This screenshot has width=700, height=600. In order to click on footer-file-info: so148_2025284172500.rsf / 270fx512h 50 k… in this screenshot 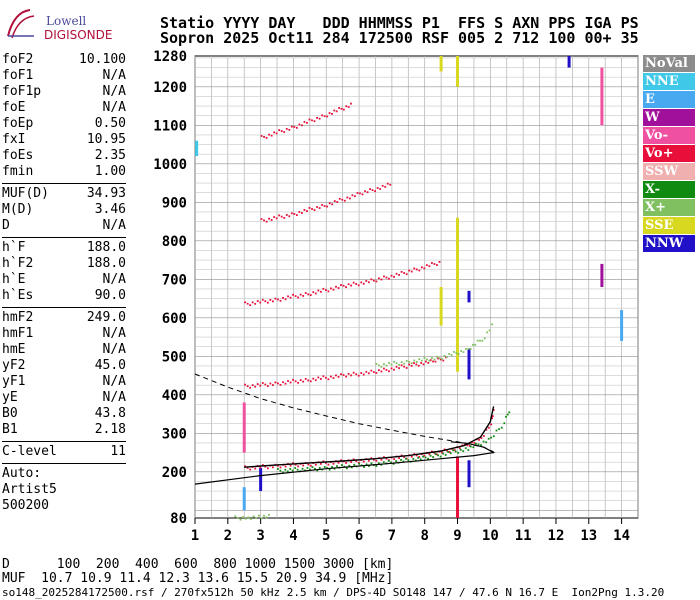, I will do `click(333, 592)`.